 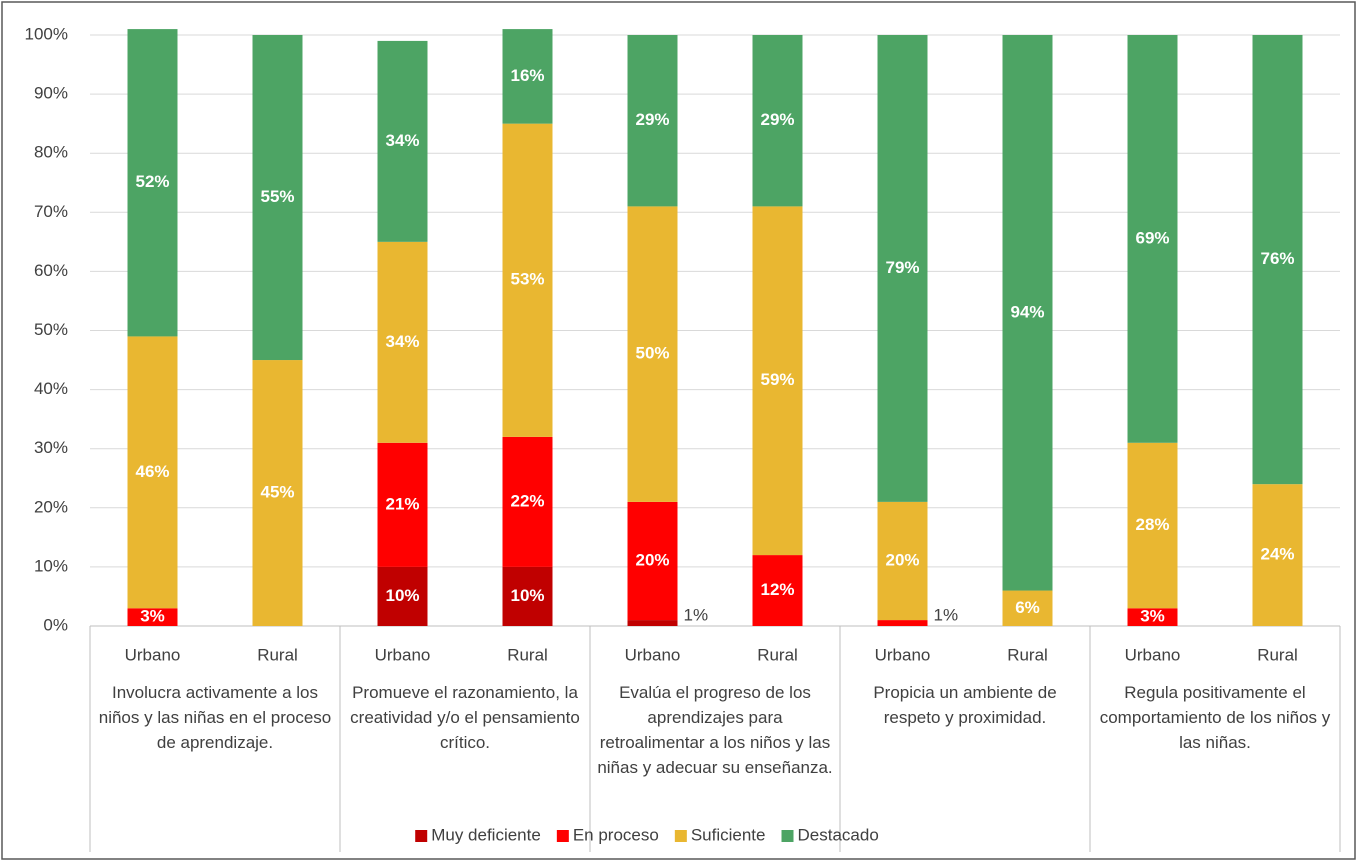 I want to click on value-label: 16%, so click(x=527, y=75).